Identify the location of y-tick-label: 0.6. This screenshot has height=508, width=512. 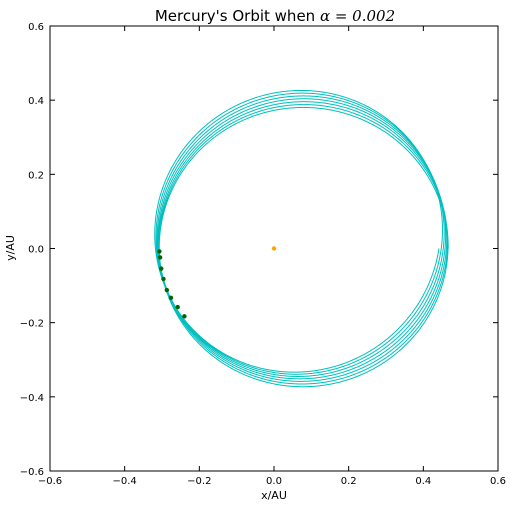
(36, 27).